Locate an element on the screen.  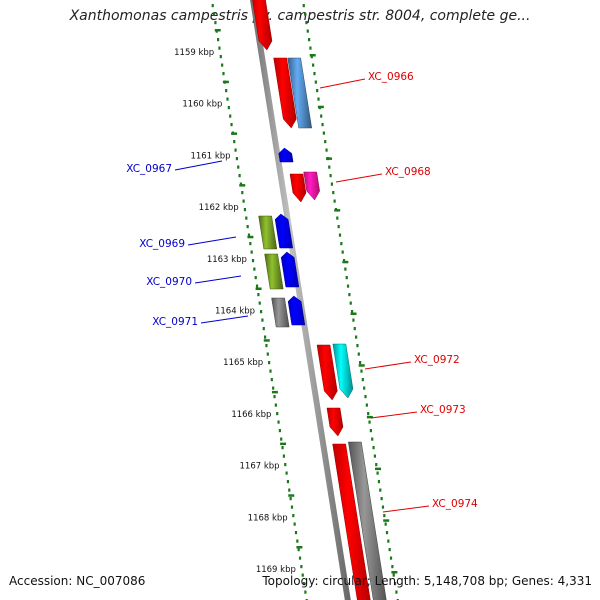
gene-label-xc0972: XC_0972 is located at coordinates (437, 360).